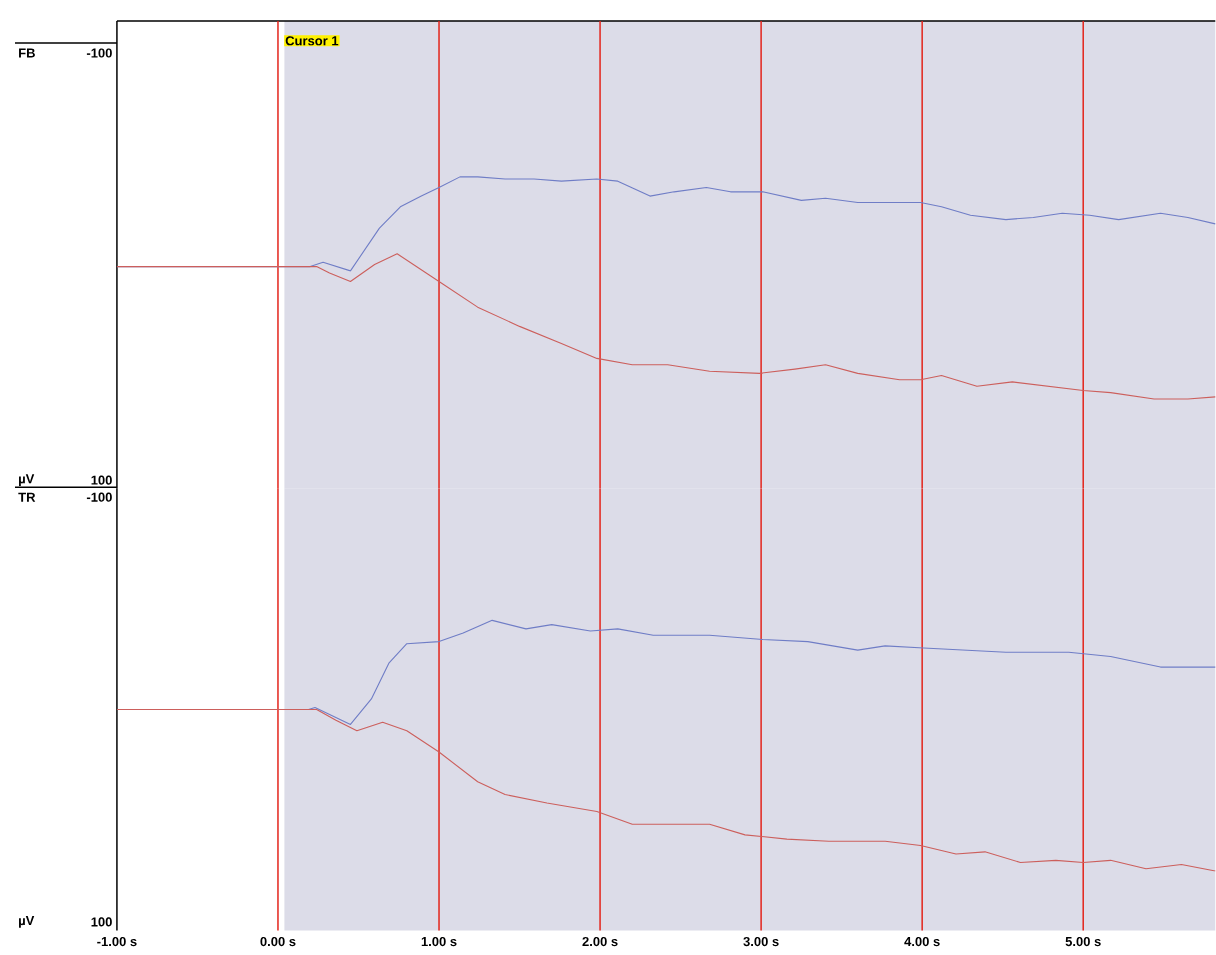 Image resolution: width=1216 pixels, height=955 pixels. Describe the element at coordinates (27, 497) in the screenshot. I see `chart-title: TR` at that location.